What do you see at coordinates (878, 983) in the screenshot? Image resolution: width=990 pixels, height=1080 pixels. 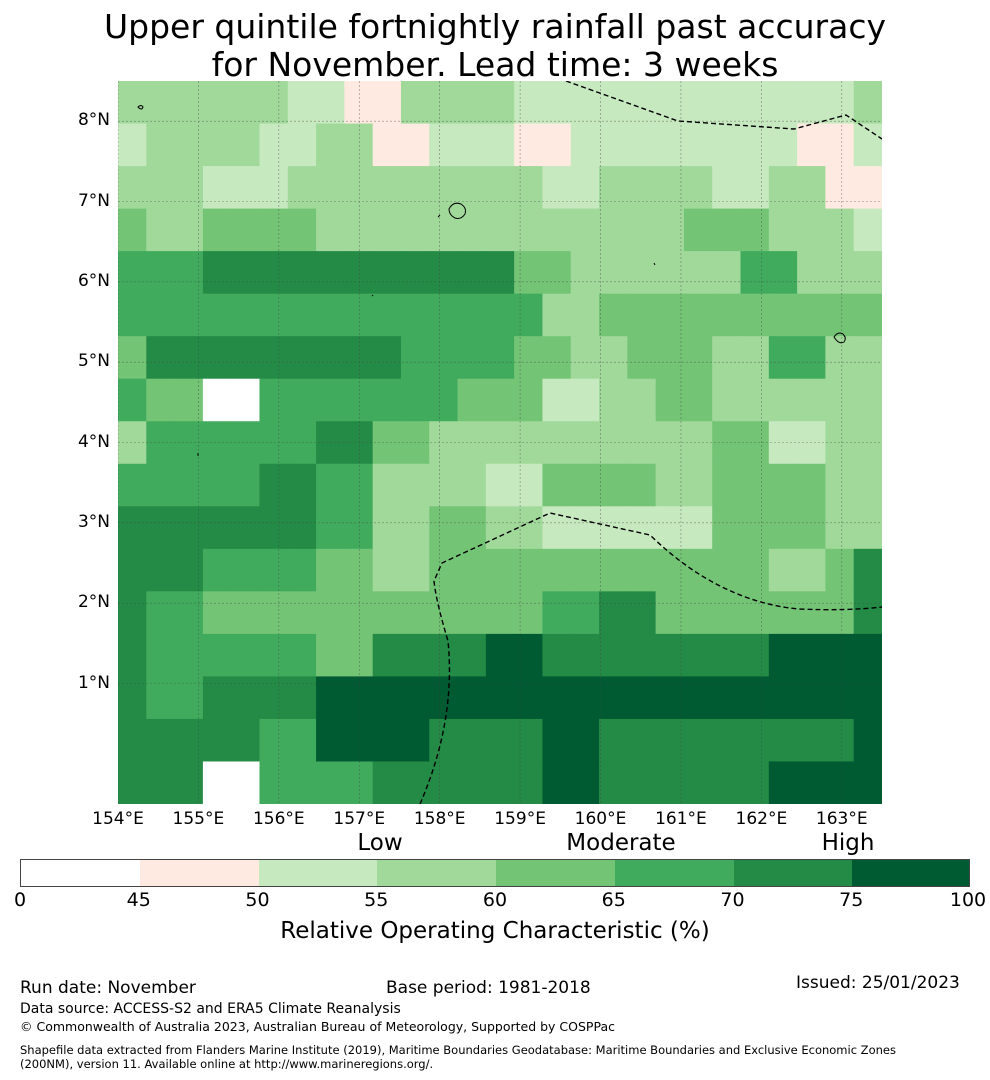 I see `issued-date: Issued: 25/01/2023` at bounding box center [878, 983].